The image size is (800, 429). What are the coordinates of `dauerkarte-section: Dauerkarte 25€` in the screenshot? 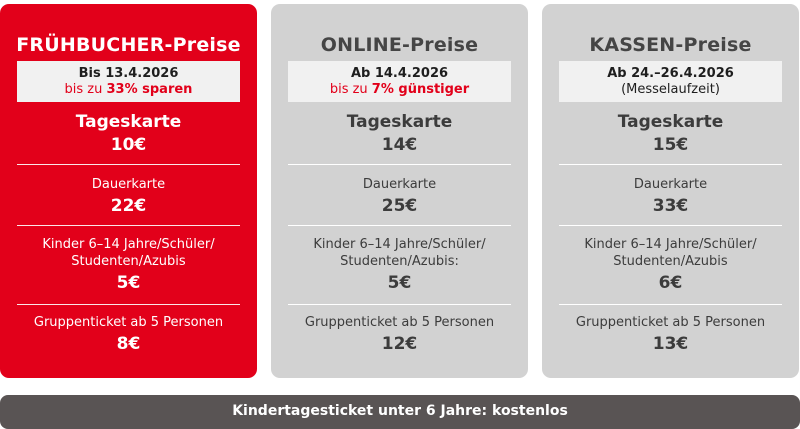 It's located at (399, 196).